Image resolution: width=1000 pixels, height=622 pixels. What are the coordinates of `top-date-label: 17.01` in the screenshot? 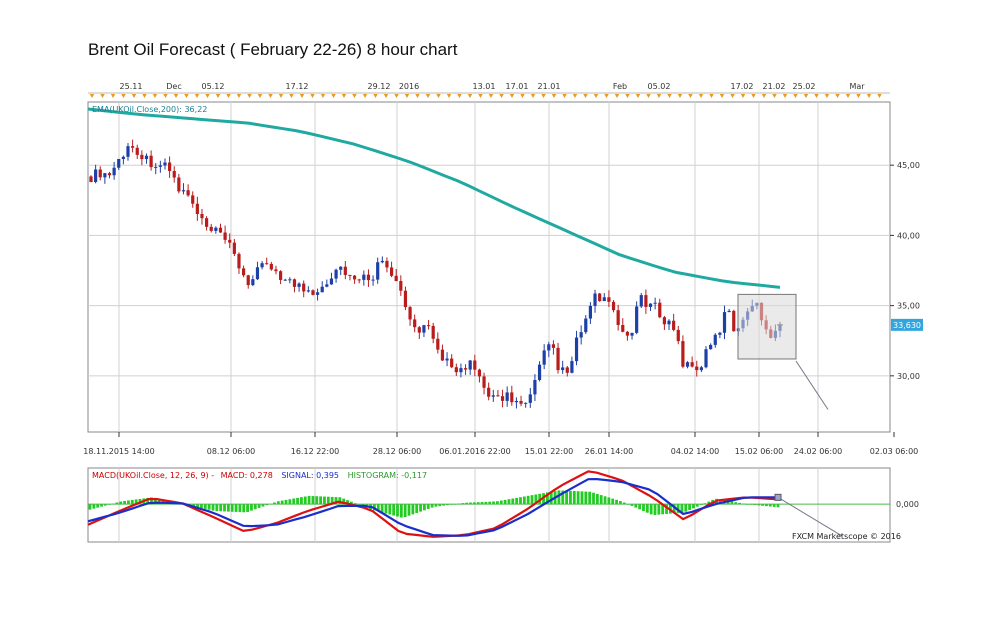 It's located at (517, 86).